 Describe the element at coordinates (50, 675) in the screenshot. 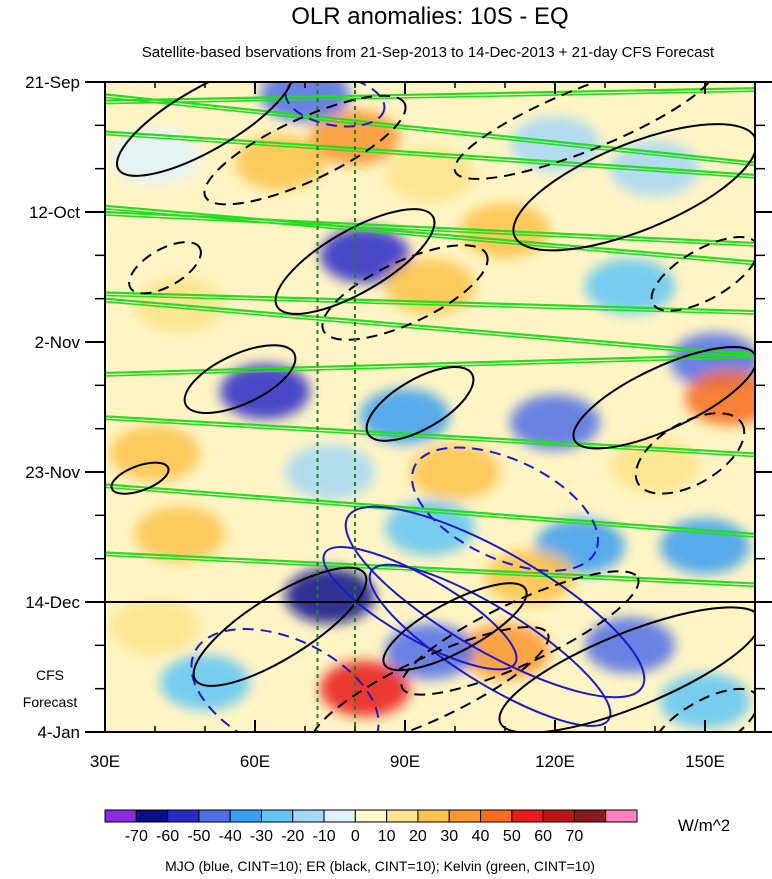

I see `forecast-label-line-1: CFS` at that location.